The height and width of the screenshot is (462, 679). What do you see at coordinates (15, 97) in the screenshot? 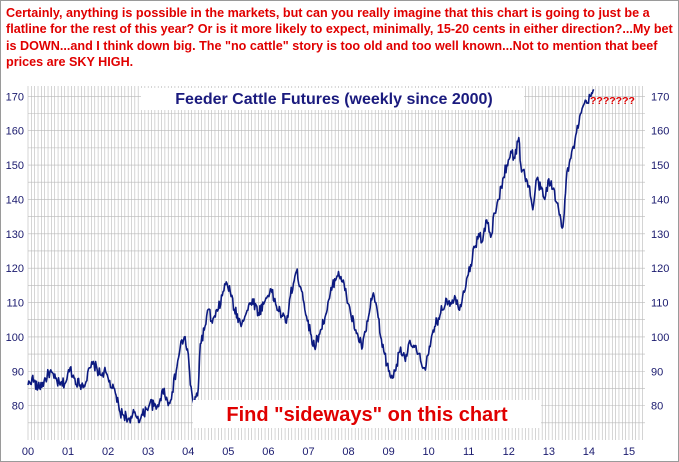
I see `y-tick-label-left: 170` at bounding box center [15, 97].